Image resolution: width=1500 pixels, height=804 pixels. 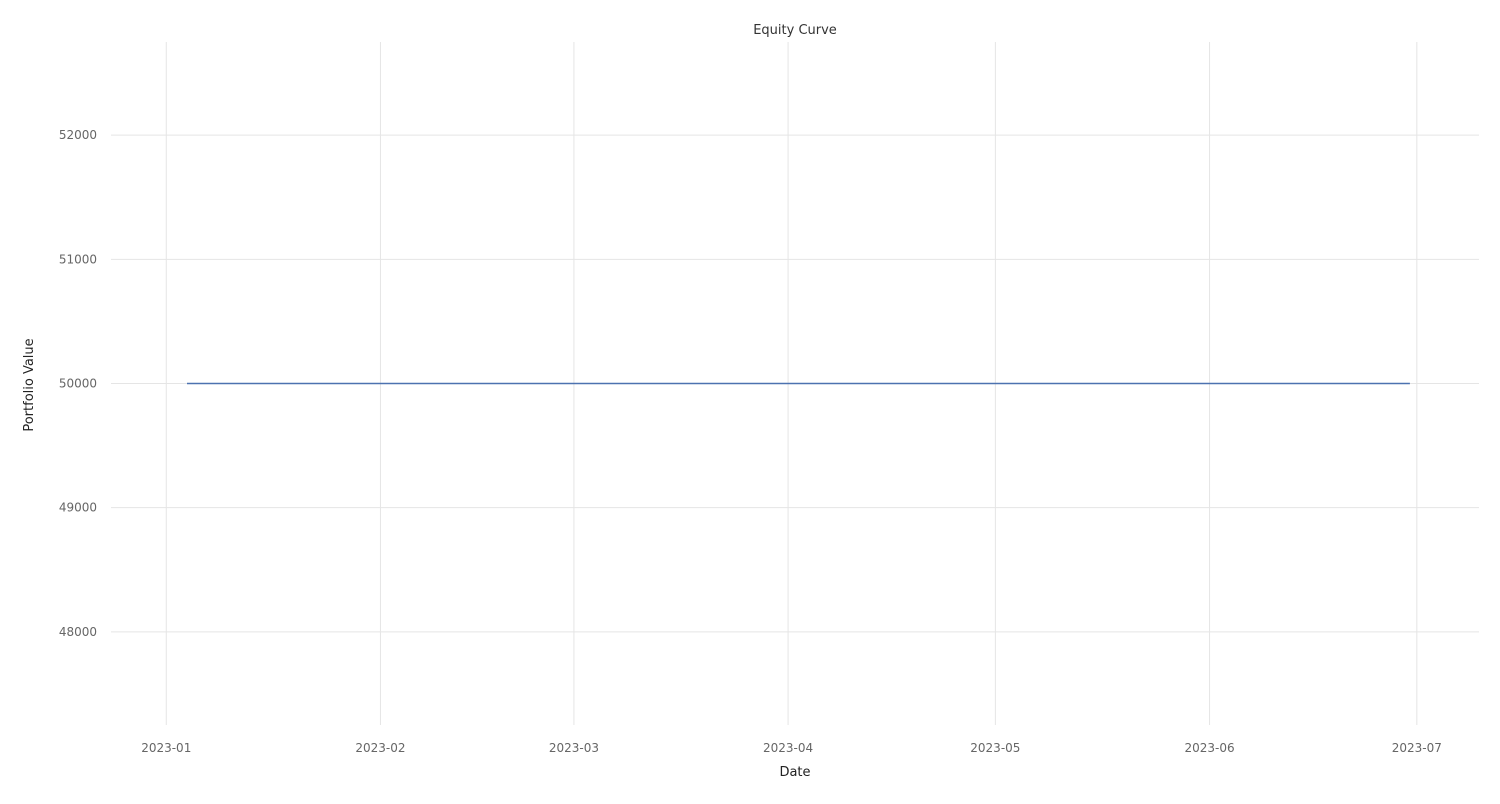 I want to click on x-tick-label: 2023-03, so click(x=574, y=748).